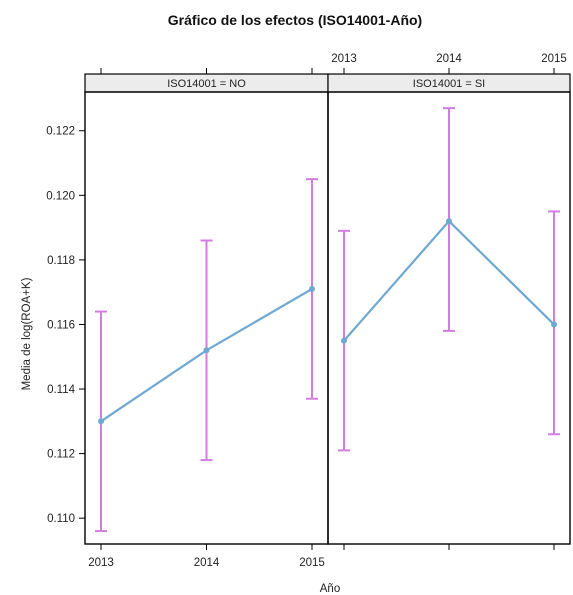 The height and width of the screenshot is (595, 573). I want to click on y-tick-label: 0.122, so click(60, 132).